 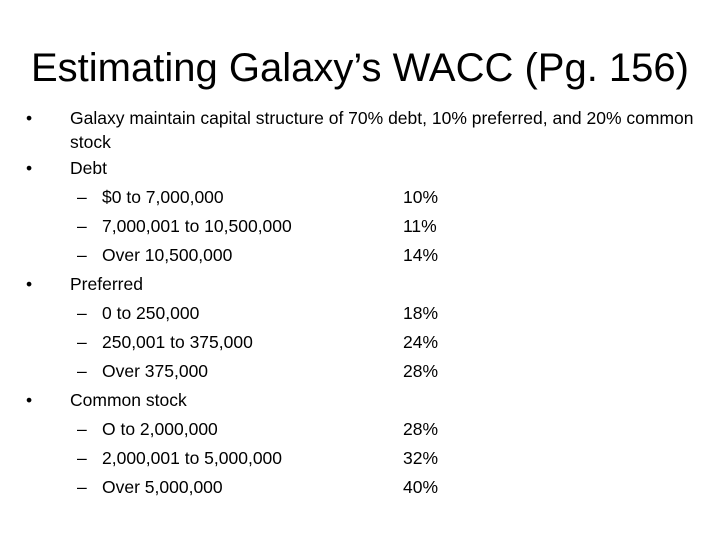 What do you see at coordinates (366, 429) in the screenshot?
I see `rate-row: – O to 2,000,000 28%` at bounding box center [366, 429].